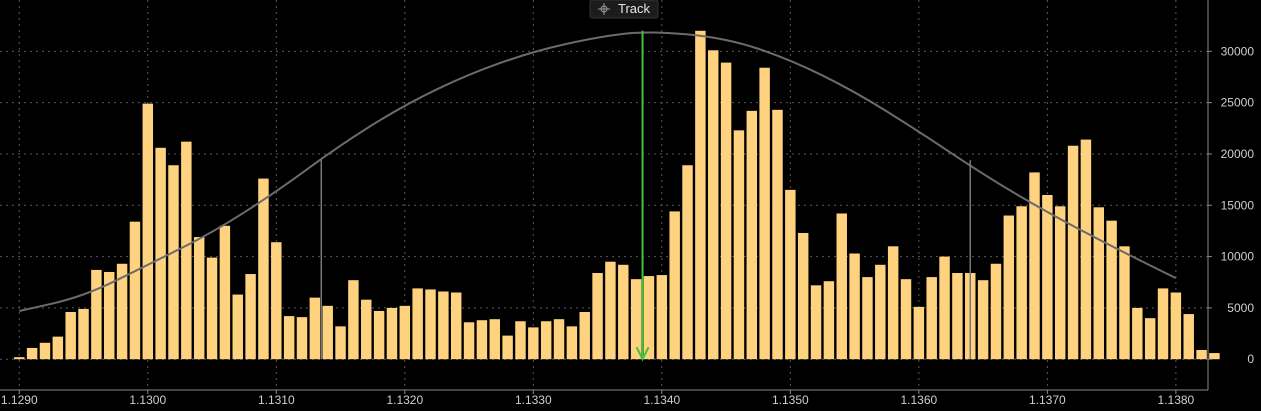  Describe the element at coordinates (918, 400) in the screenshot. I see `x-tick-label: 1.1360` at that location.